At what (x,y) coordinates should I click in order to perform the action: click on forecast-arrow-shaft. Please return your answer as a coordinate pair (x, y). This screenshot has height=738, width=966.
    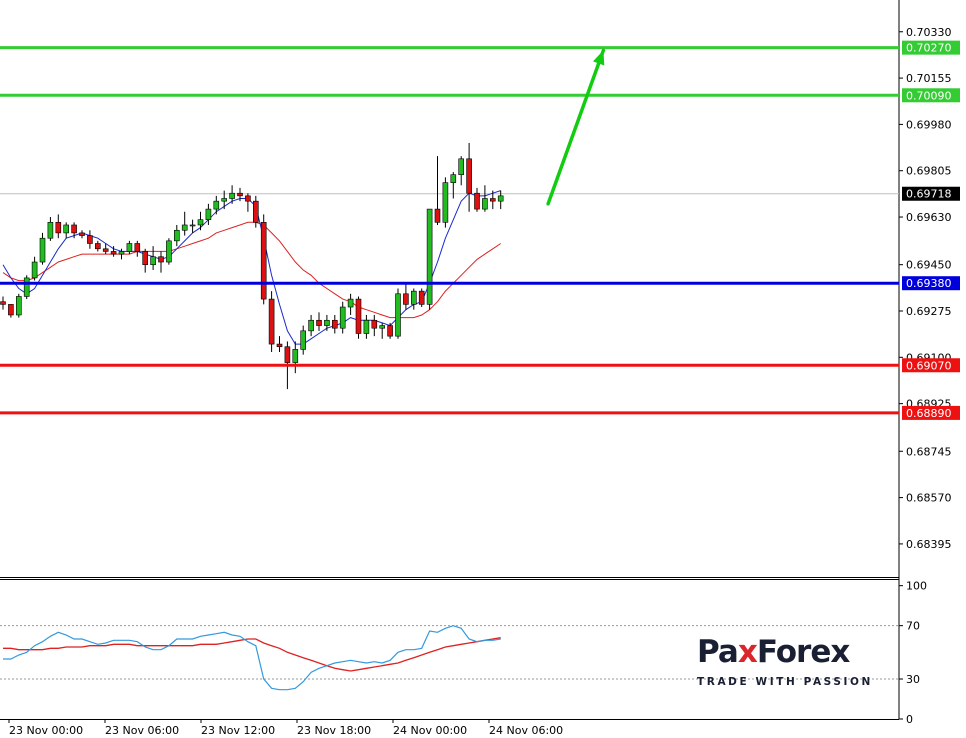
    Looking at the image, I should click on (576, 127).